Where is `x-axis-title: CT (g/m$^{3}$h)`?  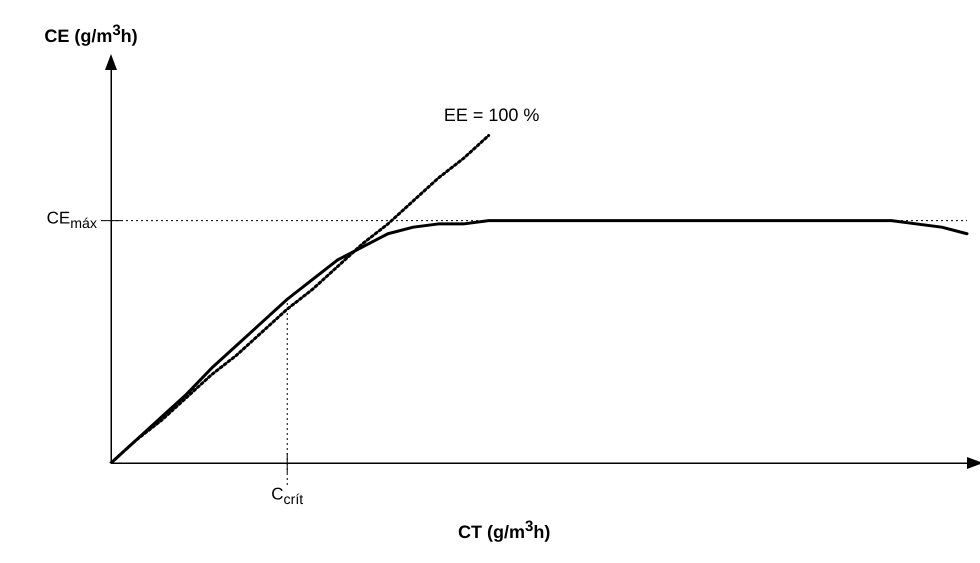 x-axis-title: CT (g/m$^{3}$h) is located at coordinates (504, 530).